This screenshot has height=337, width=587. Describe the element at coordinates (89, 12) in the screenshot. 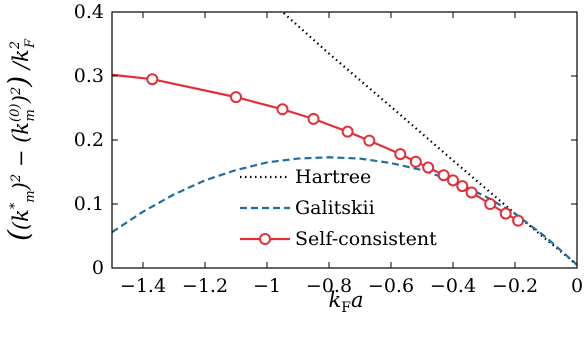

I see `y-tick-label: 0.4` at that location.